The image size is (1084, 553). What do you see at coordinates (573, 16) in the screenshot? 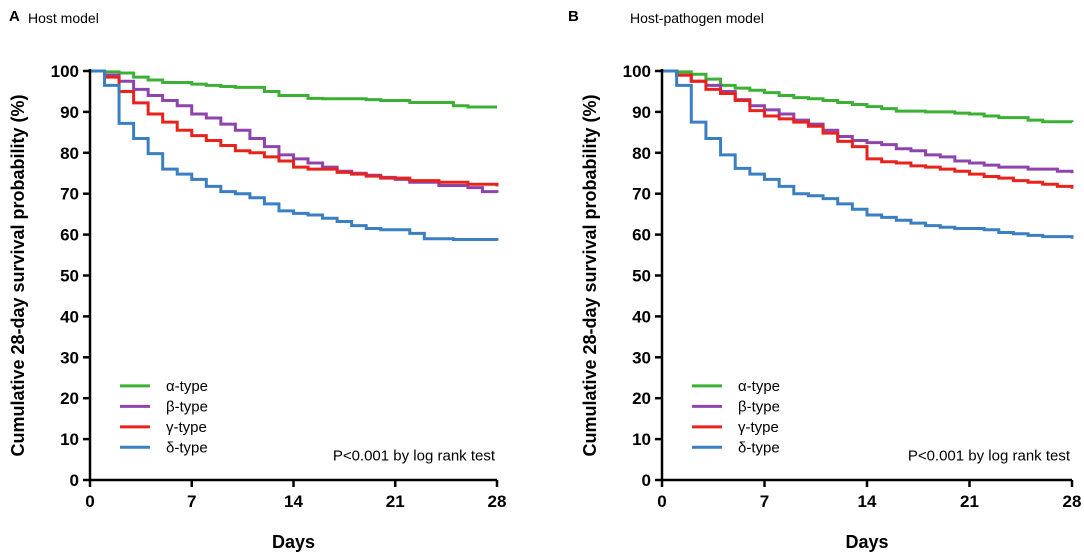
I see `panel-letter: B` at bounding box center [573, 16].